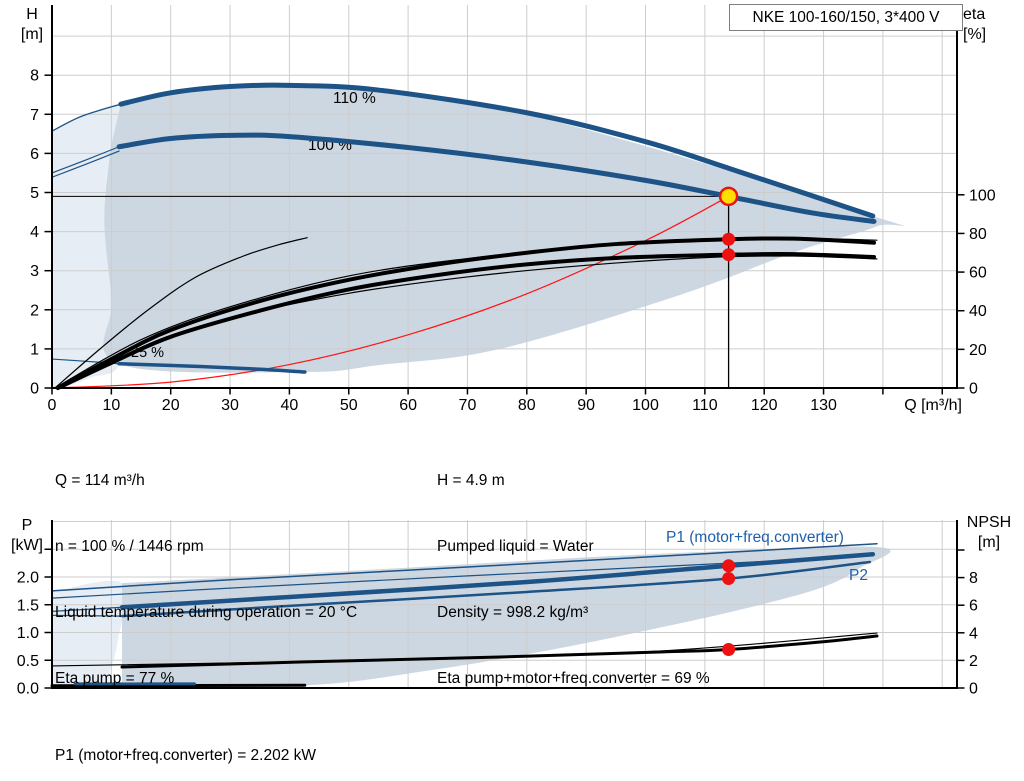 The width and height of the screenshot is (1024, 781). Describe the element at coordinates (34, 193) in the screenshot. I see `h-tick-label: 5` at that location.